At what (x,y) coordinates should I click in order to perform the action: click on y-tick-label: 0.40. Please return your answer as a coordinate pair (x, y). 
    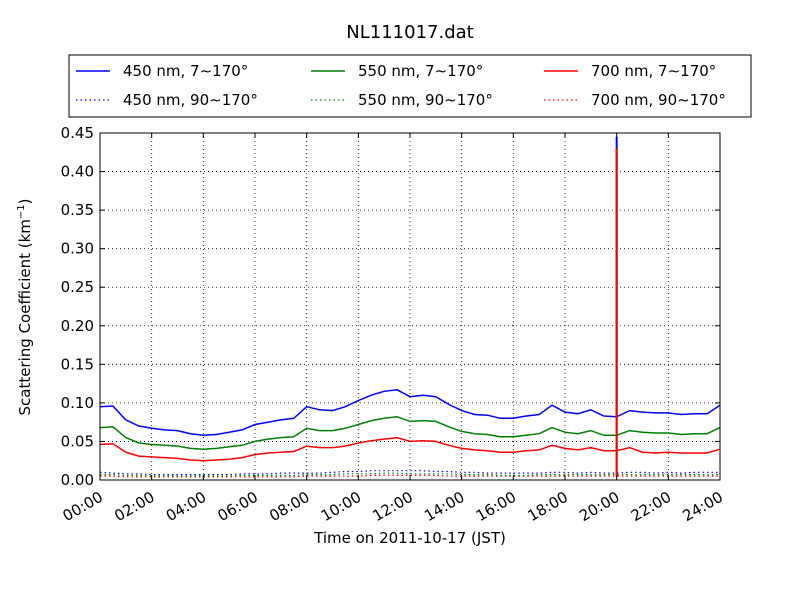
    Looking at the image, I should click on (77, 172).